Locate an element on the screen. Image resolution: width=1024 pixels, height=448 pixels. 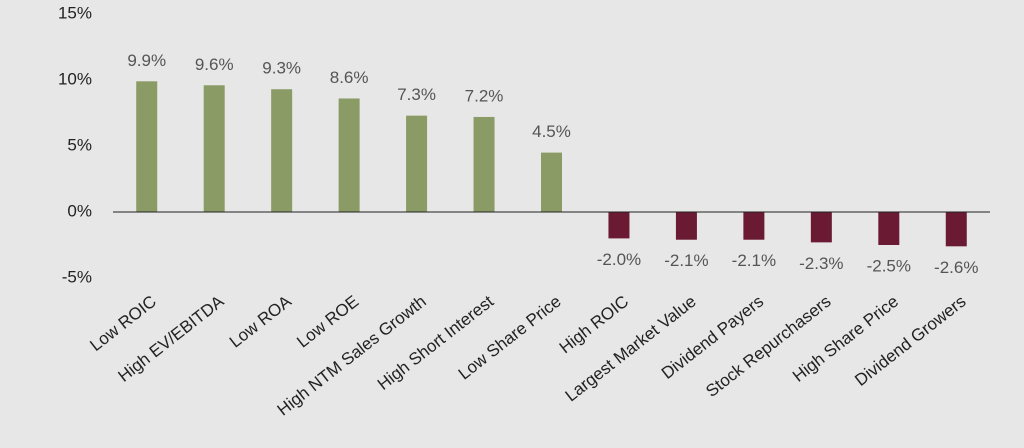
value-label: 7.2% is located at coordinates (484, 95).